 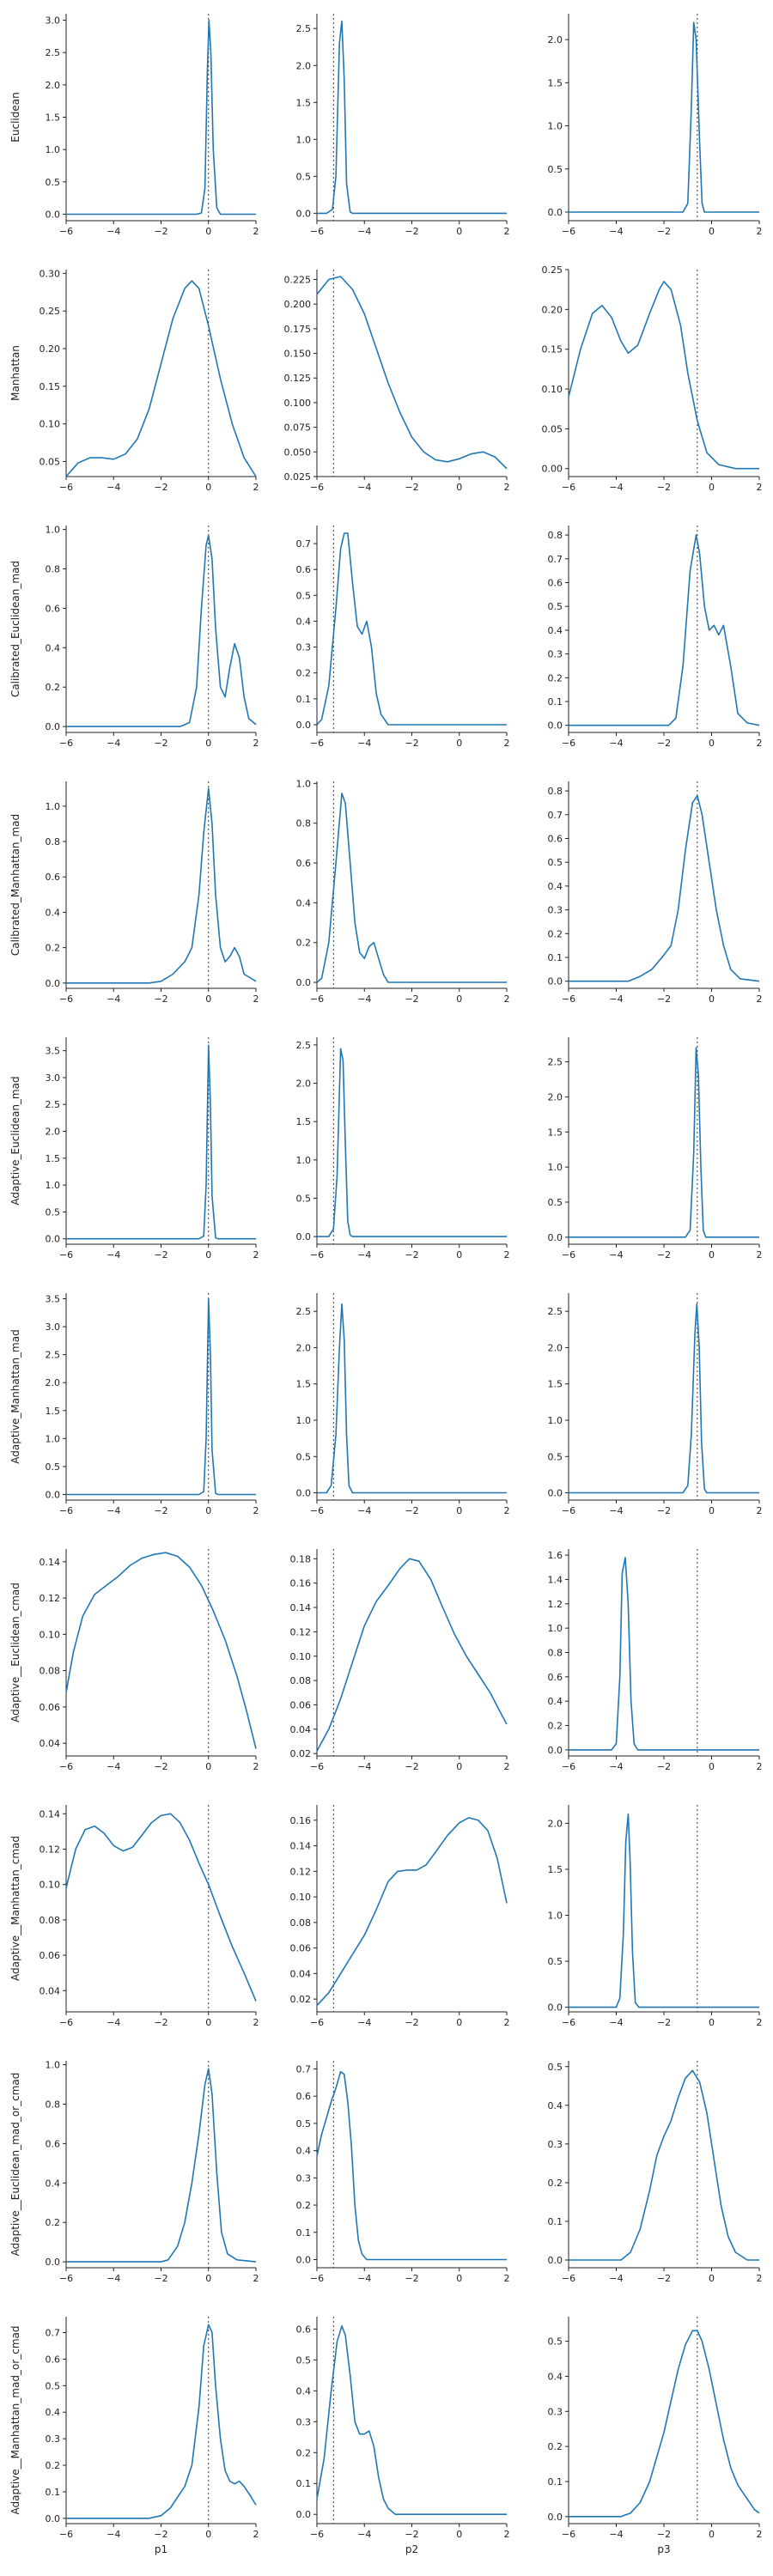 What do you see at coordinates (411, 2549) in the screenshot?
I see `column-label: p2` at bounding box center [411, 2549].